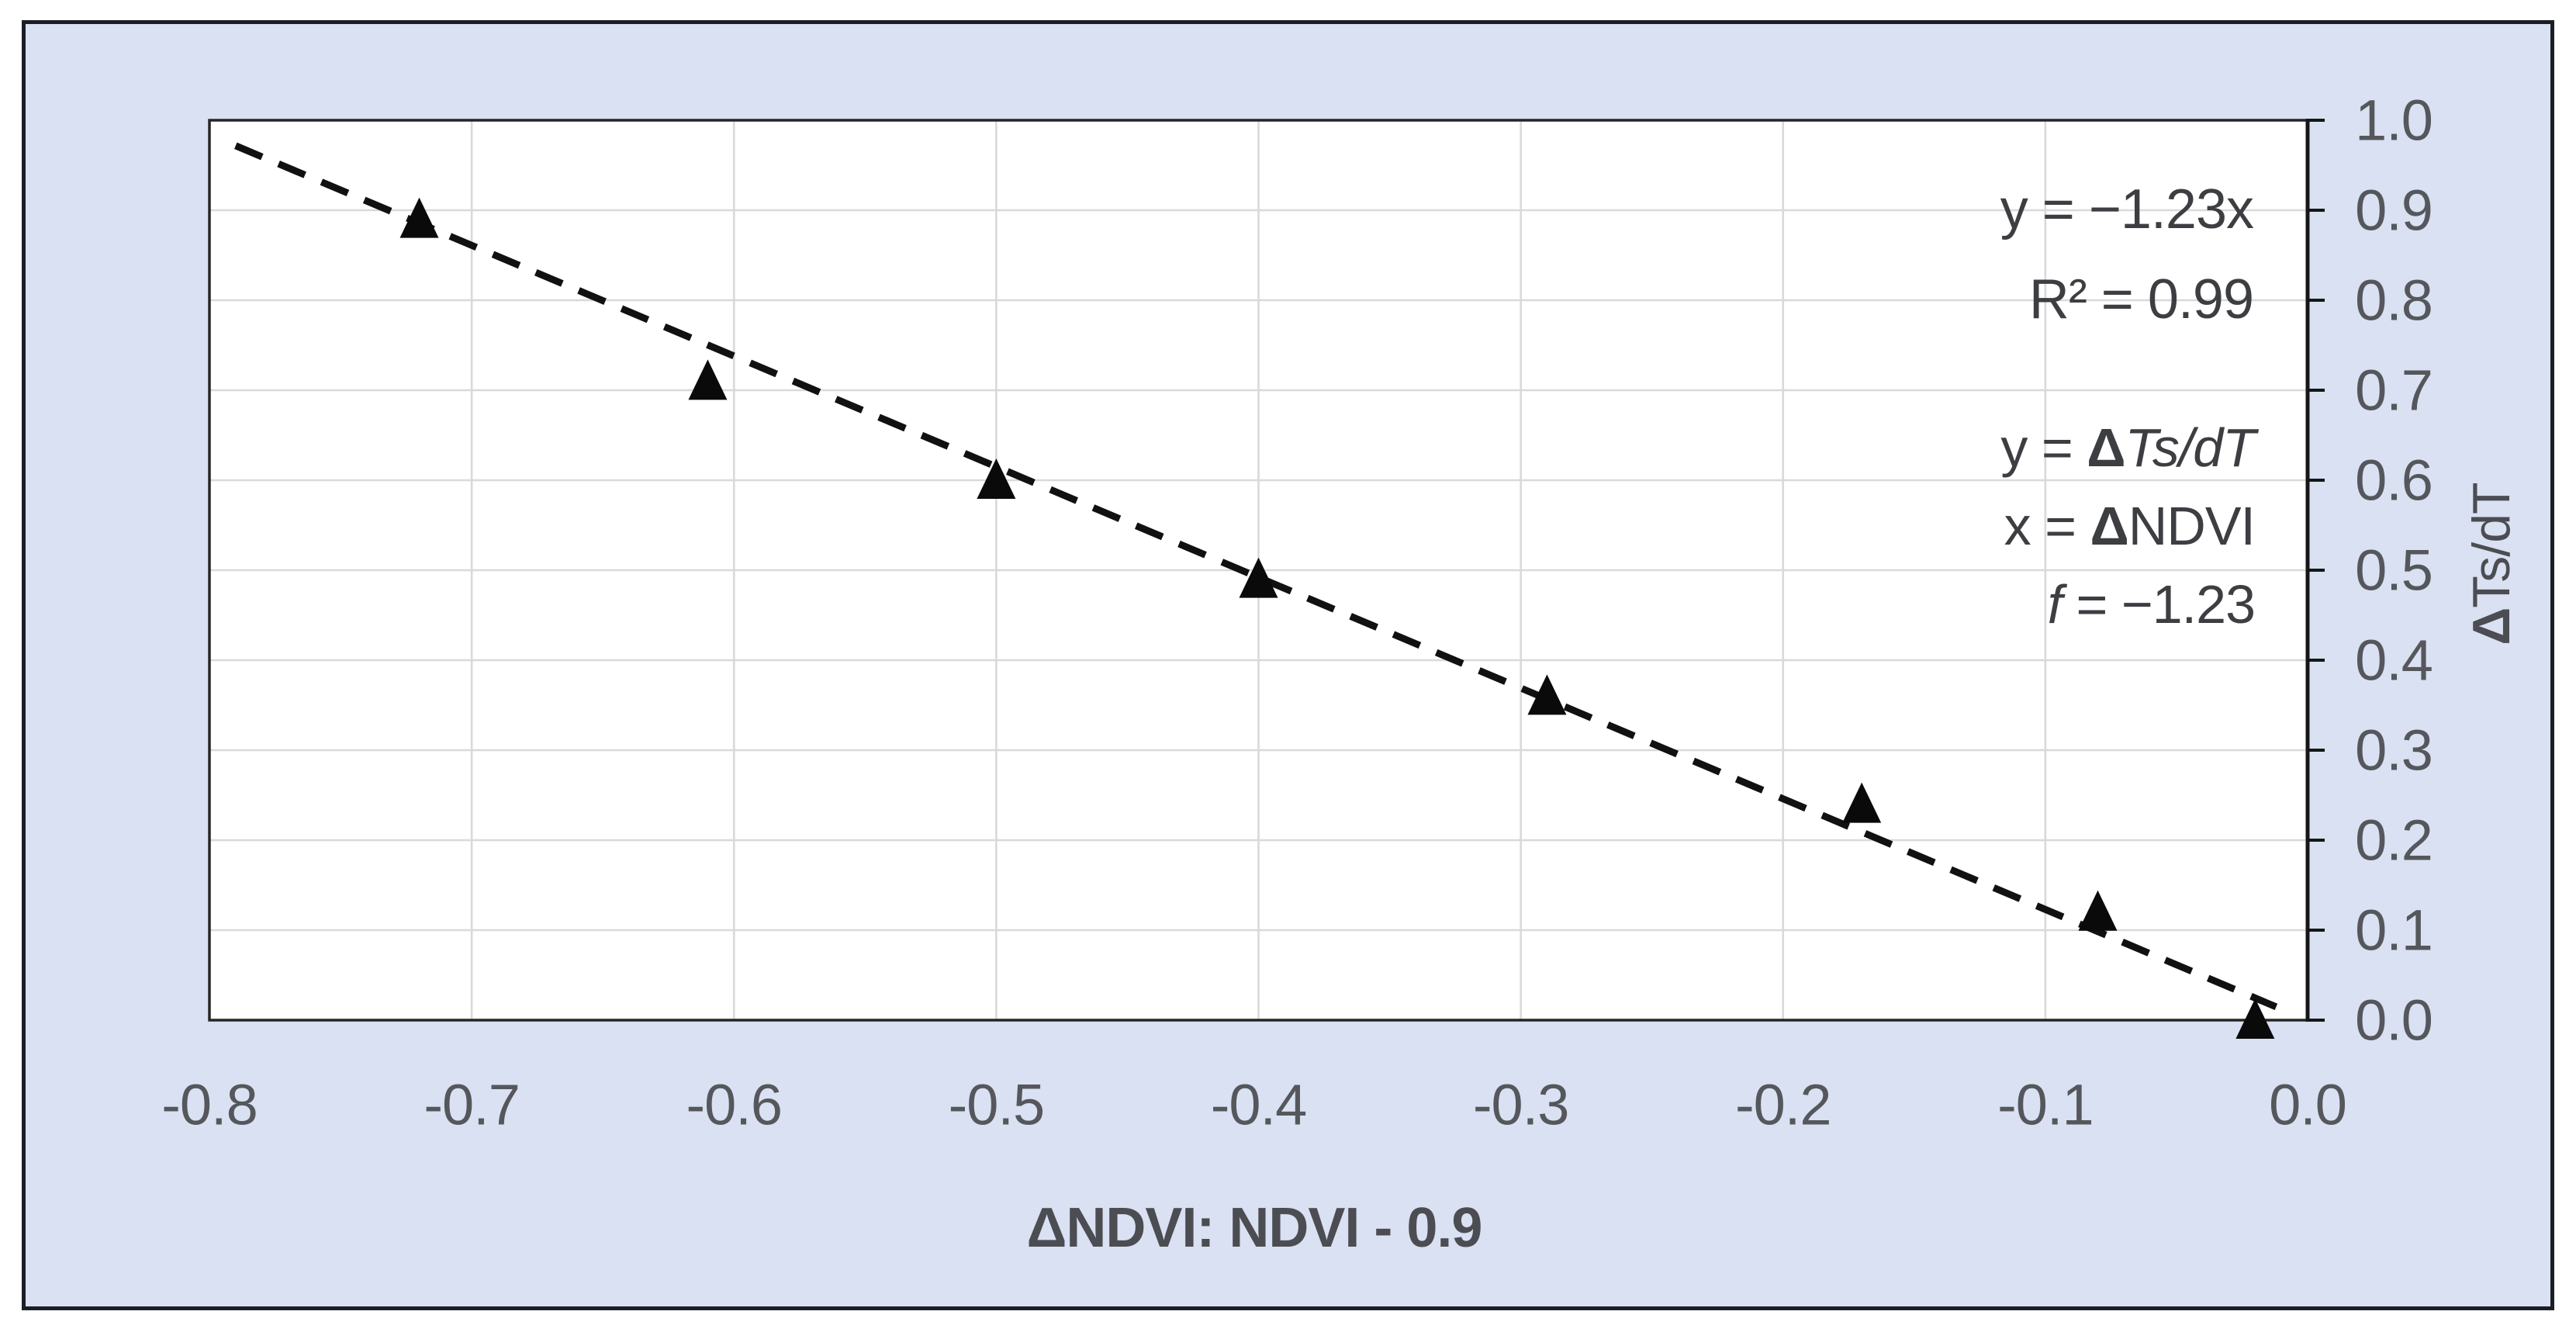  I want to click on variable-definitions: y = ΔTs/dT x = ΔNDVI f = −1.23, so click(2022, 526).